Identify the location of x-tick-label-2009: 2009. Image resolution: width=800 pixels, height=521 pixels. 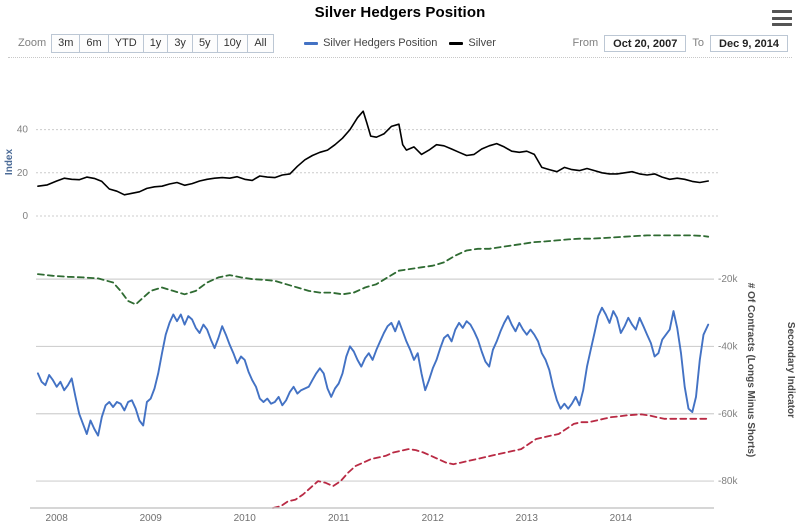
(151, 517).